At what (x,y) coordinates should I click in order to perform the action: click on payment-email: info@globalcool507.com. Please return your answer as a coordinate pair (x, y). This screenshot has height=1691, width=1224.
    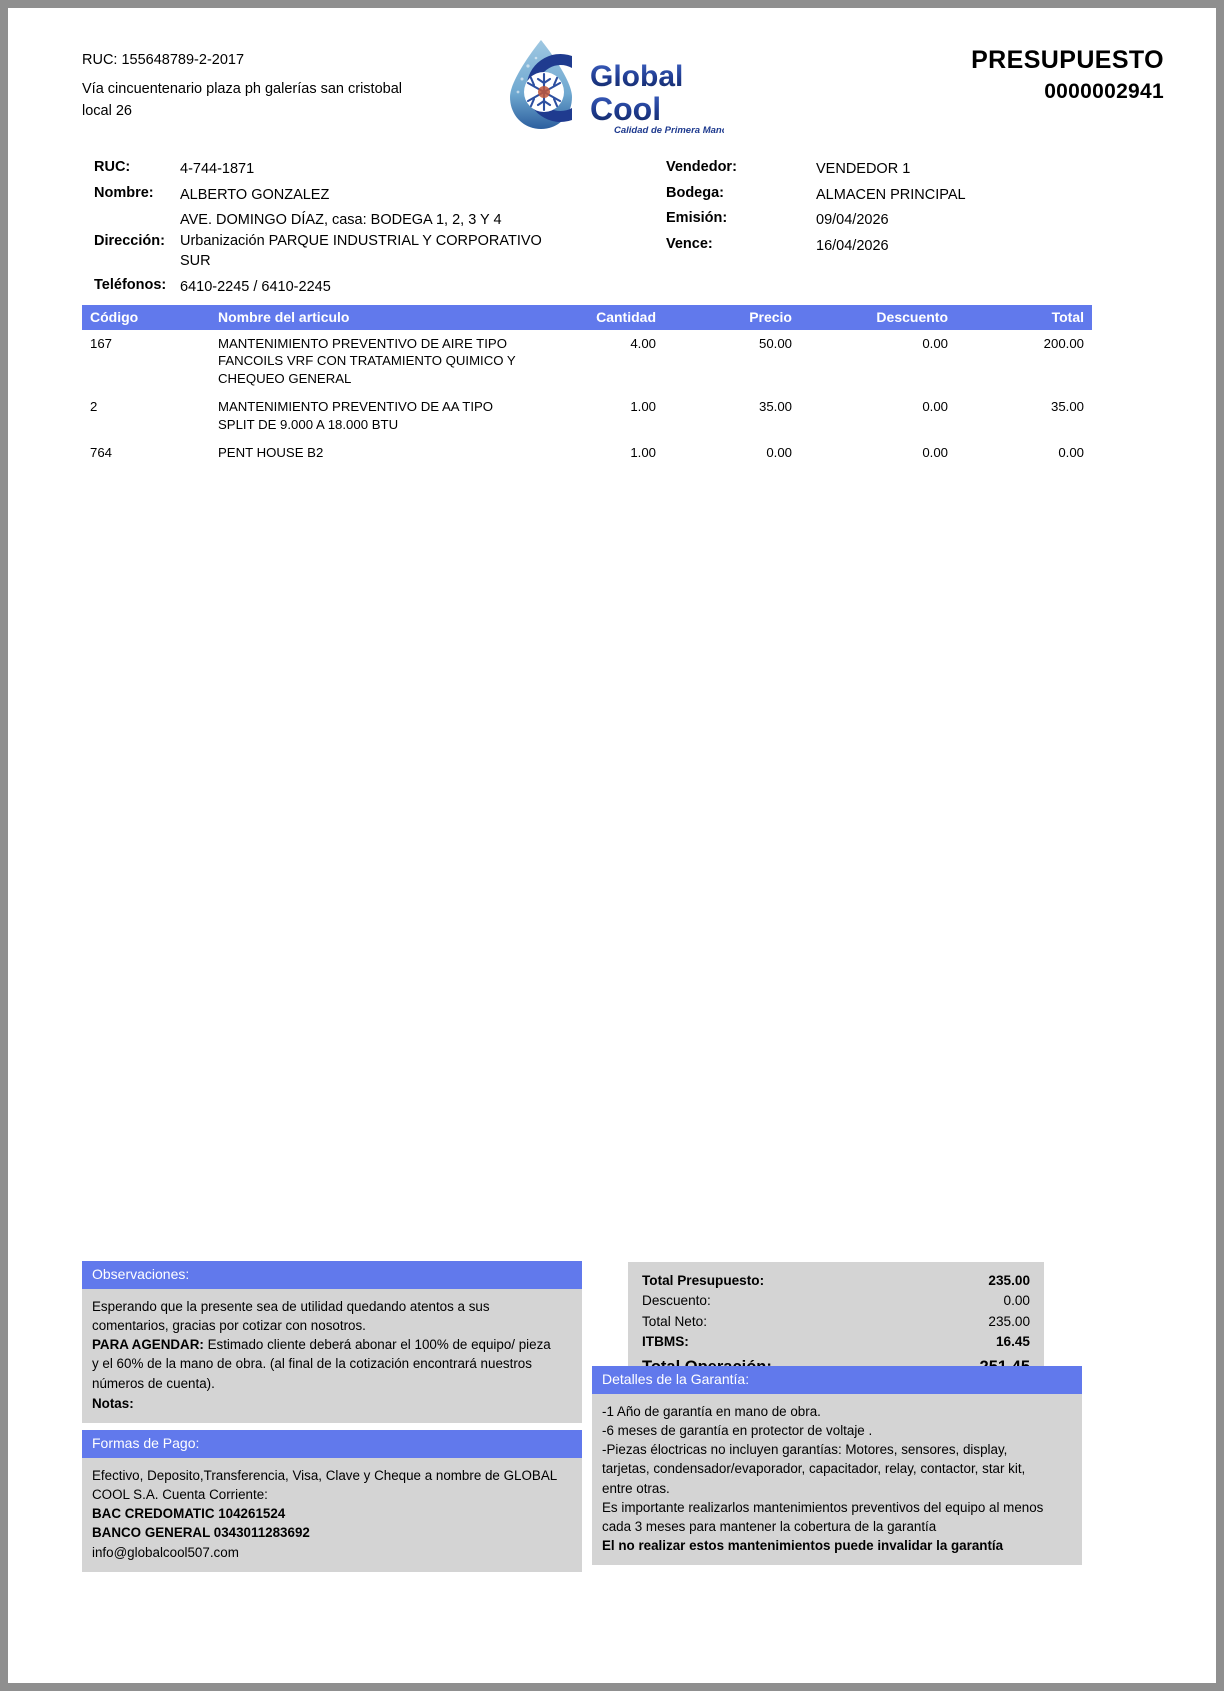
    Looking at the image, I should click on (165, 1552).